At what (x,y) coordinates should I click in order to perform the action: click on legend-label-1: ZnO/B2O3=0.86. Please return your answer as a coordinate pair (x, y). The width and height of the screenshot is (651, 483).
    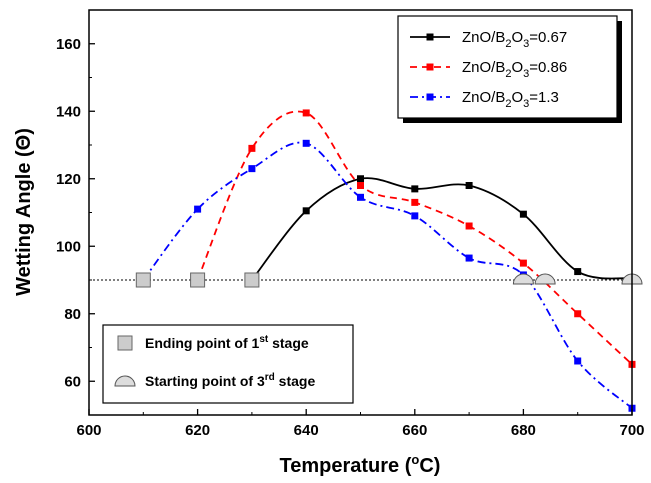
    Looking at the image, I should click on (514, 69).